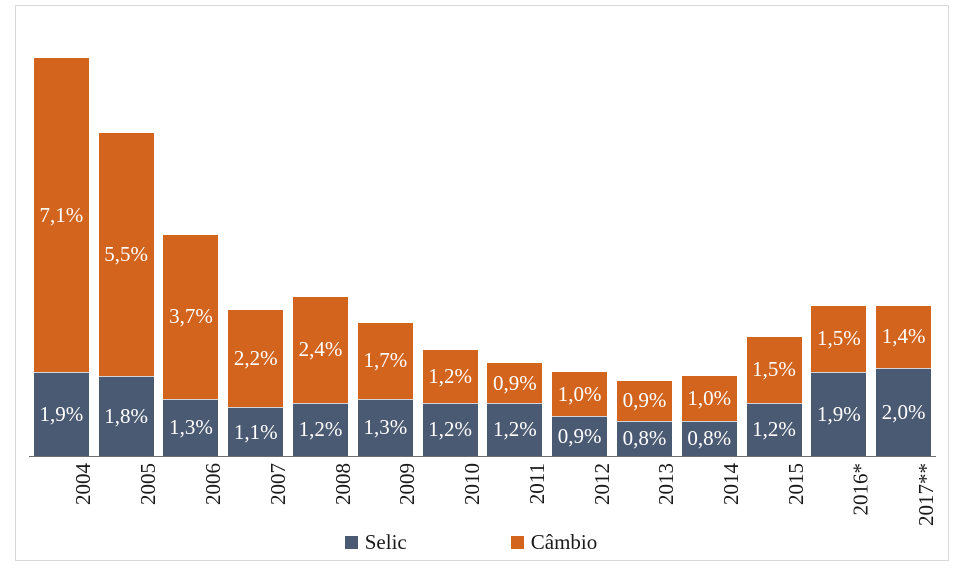 This screenshot has width=975, height=578. I want to click on bar-segment-c-mbio-2005: 5,5%, so click(126, 255).